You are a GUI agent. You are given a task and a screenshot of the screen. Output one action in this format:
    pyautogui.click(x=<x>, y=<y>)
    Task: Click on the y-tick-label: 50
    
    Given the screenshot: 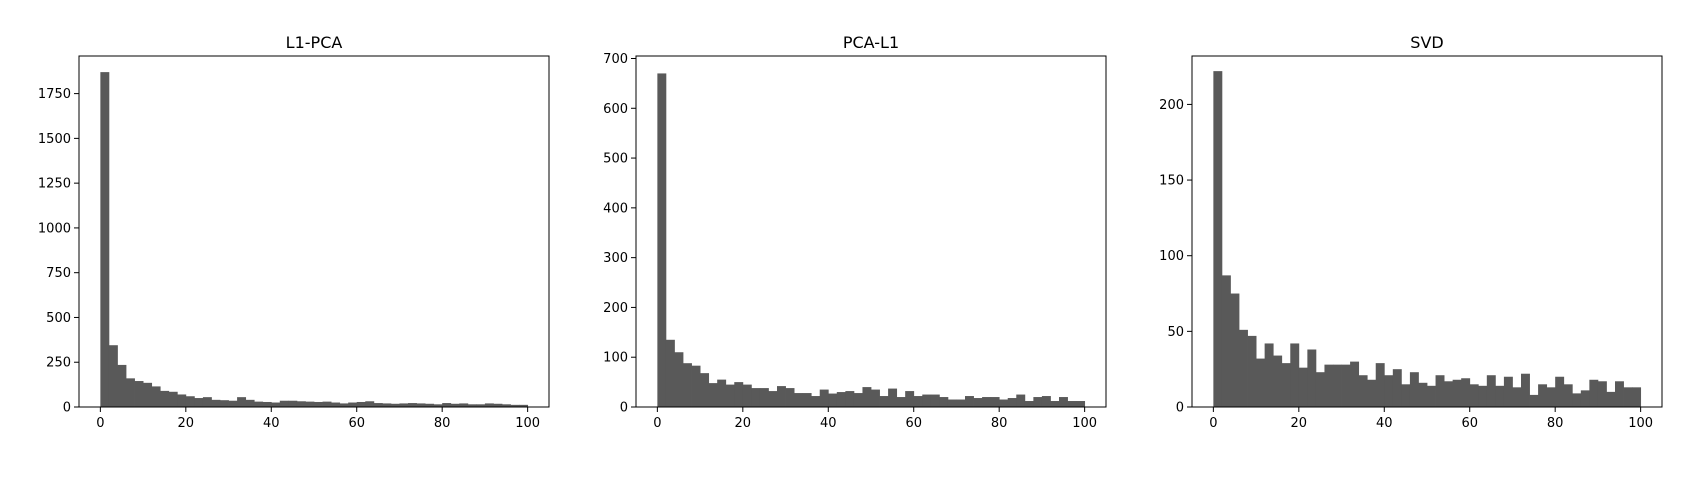 What is the action you would take?
    pyautogui.click(x=1175, y=332)
    